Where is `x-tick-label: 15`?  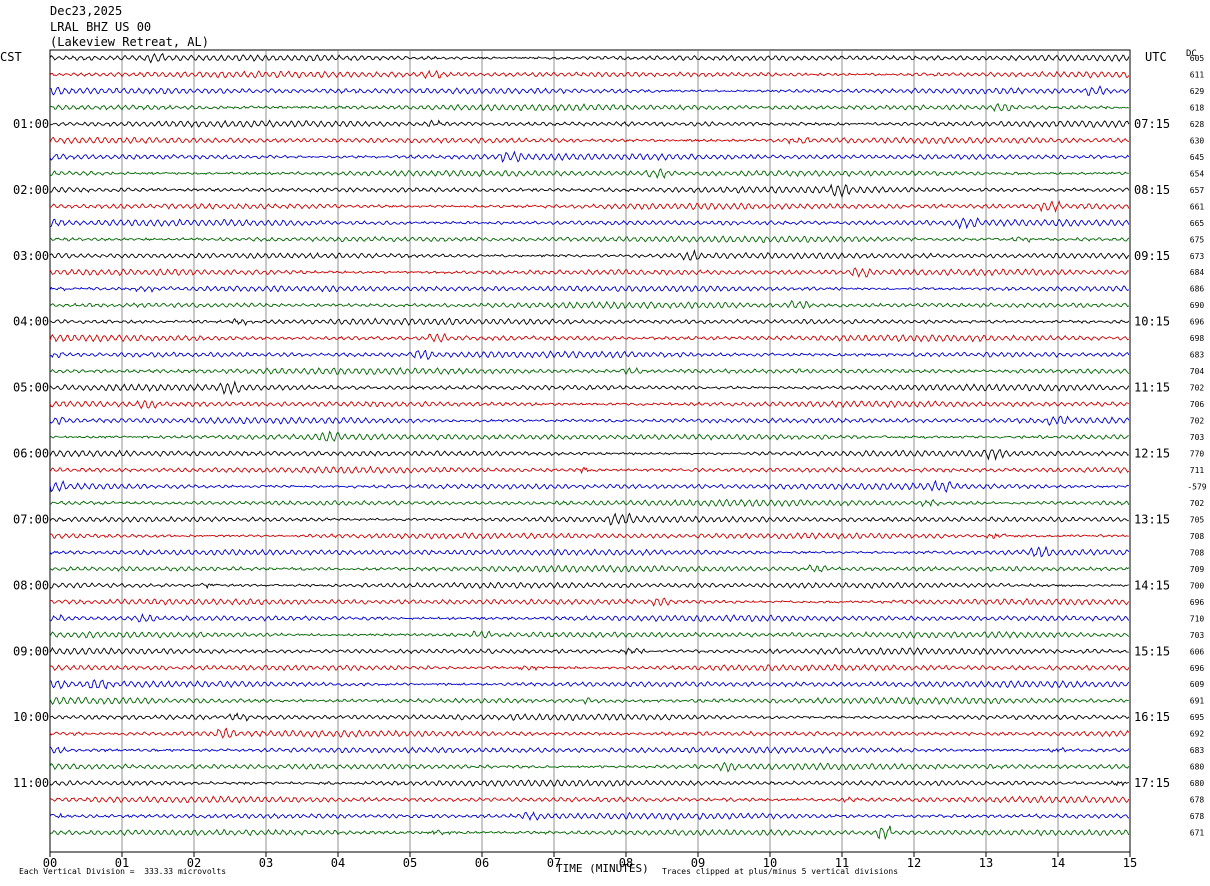
x-tick-label: 15 is located at coordinates (1130, 863).